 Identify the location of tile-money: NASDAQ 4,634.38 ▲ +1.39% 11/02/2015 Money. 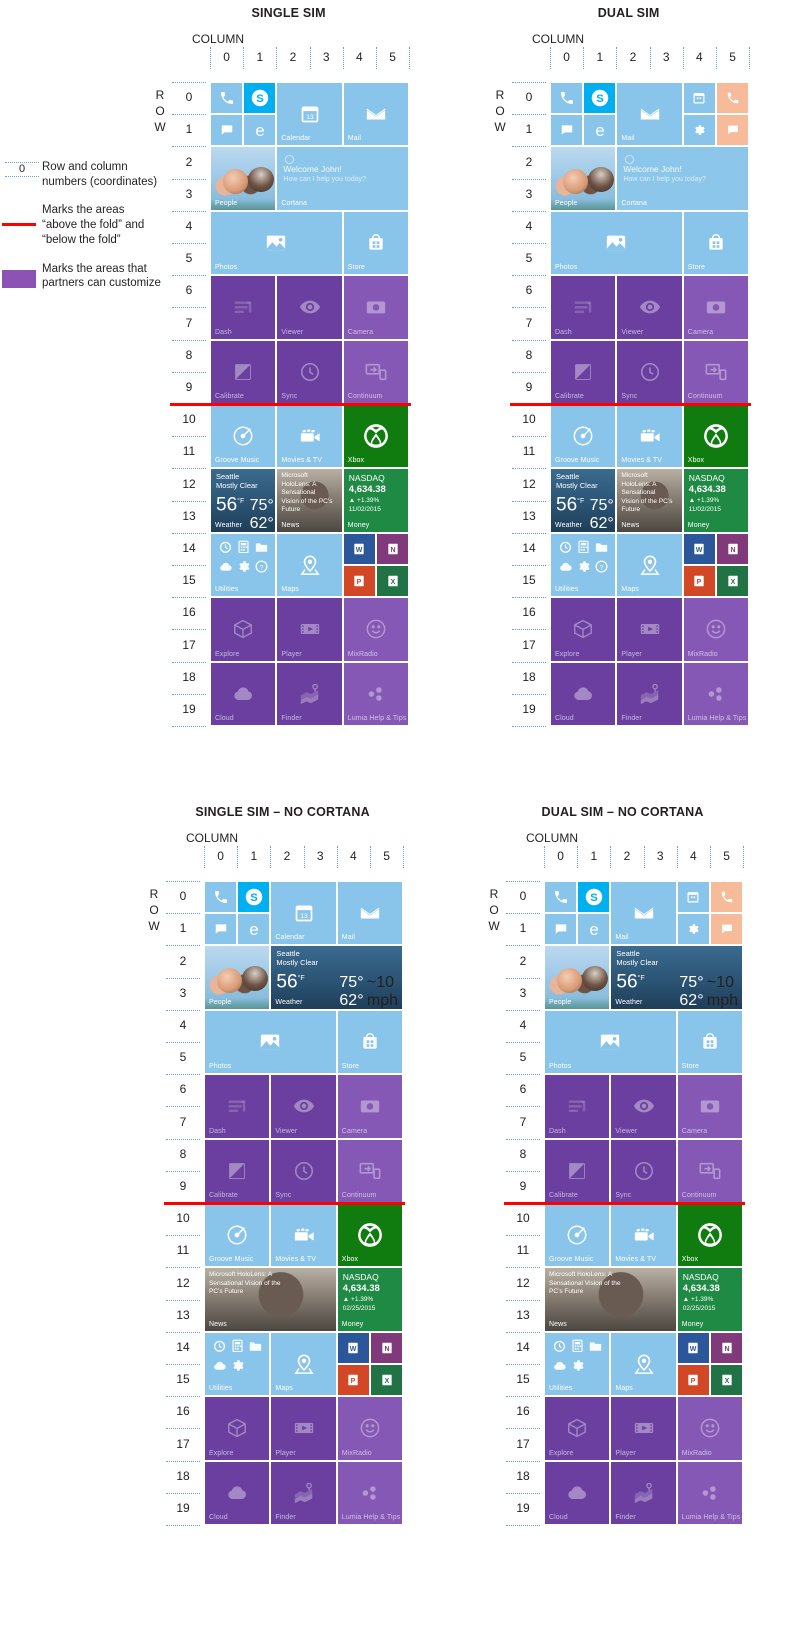
(376, 500).